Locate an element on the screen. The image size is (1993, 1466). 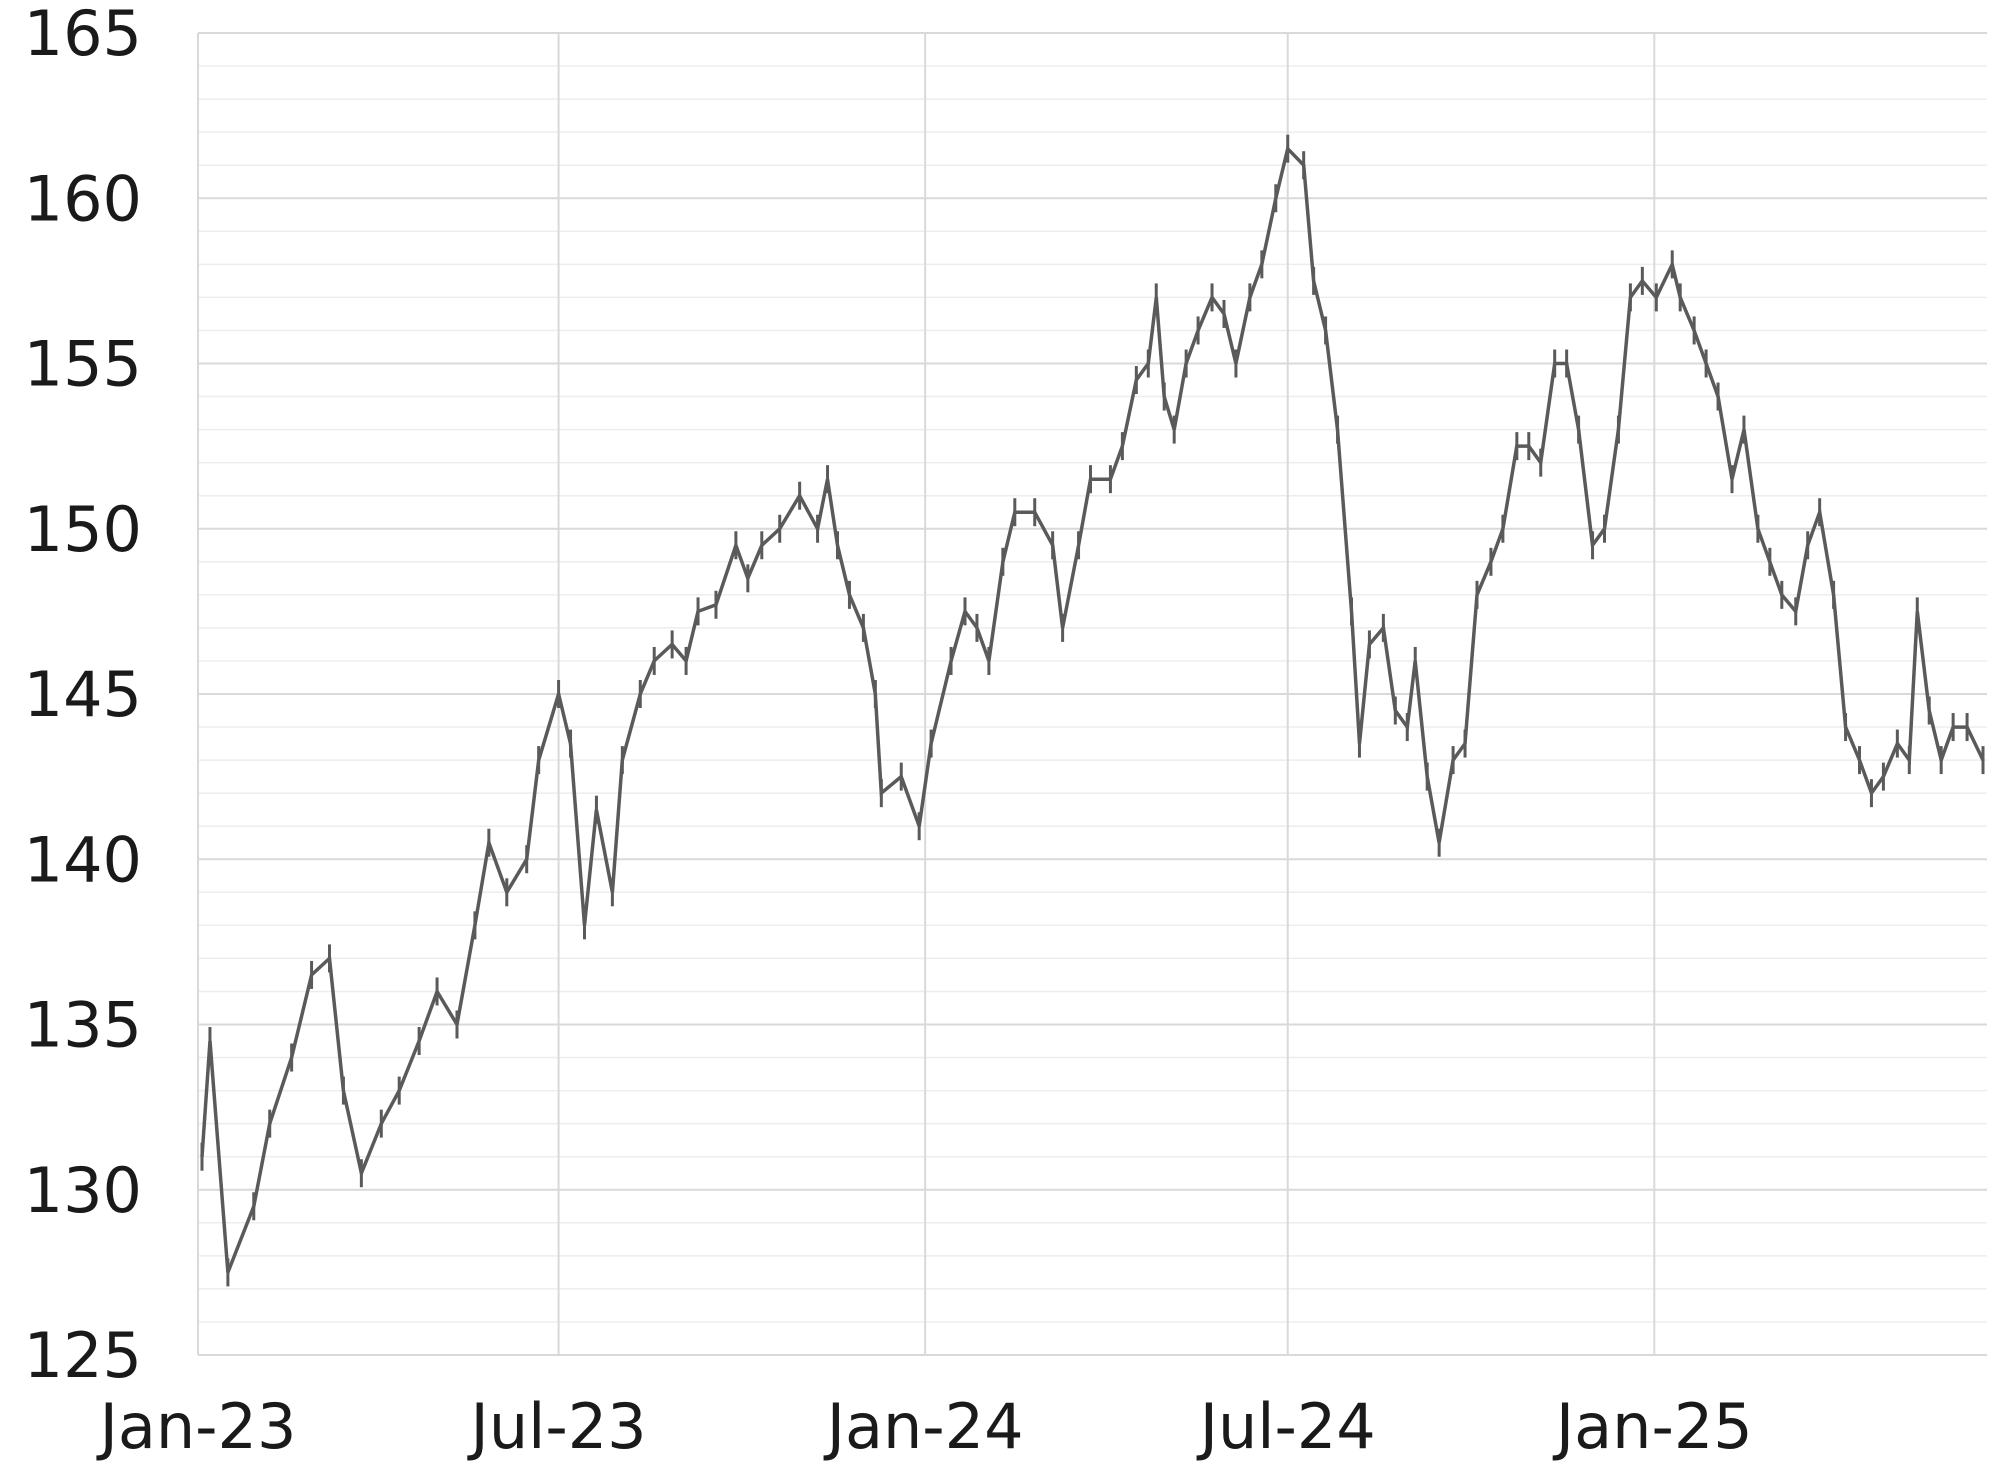
x-axis-tick-labels: Jan-23 Jul-23 Jan-24 Jul-24 Jan-25 is located at coordinates (924, 1426).